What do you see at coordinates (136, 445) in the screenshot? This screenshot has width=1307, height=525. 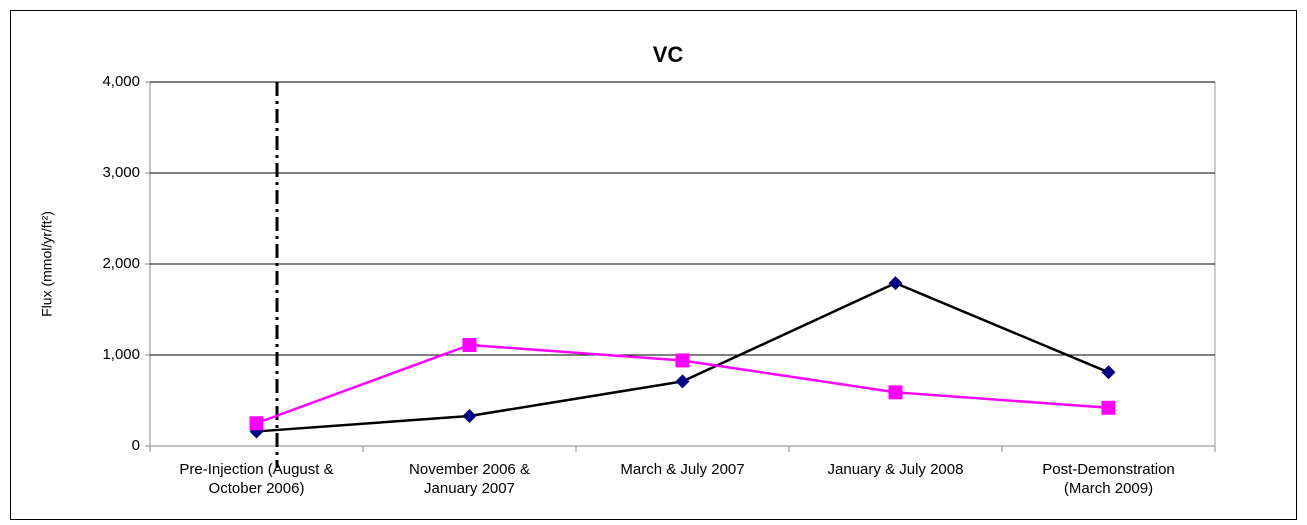 I see `y-tick-label: 0` at bounding box center [136, 445].